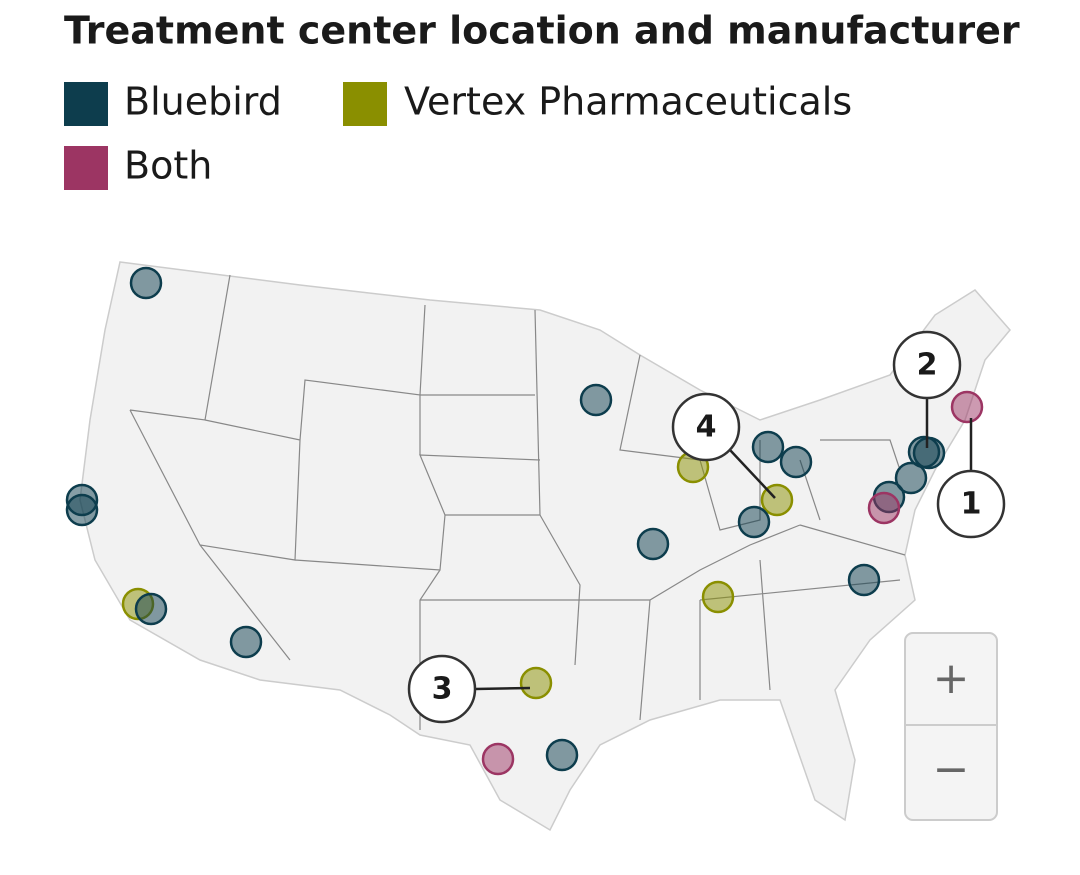  I want to click on callout-label: 4, so click(706, 427).